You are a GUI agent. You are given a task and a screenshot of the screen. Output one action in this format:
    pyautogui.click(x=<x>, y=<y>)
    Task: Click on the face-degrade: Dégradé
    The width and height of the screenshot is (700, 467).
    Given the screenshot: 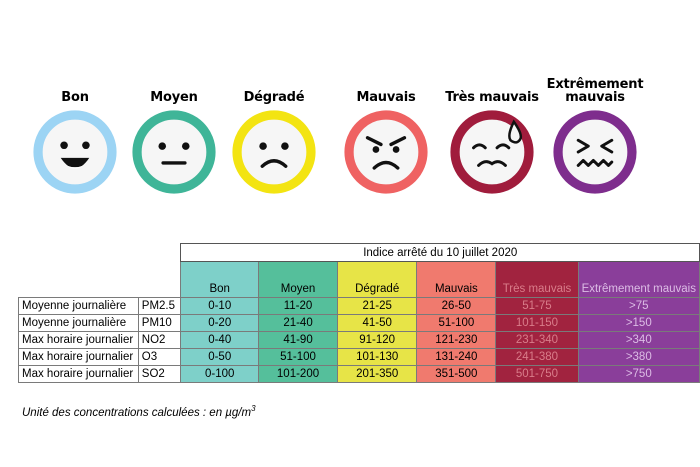 What is the action you would take?
    pyautogui.click(x=274, y=131)
    